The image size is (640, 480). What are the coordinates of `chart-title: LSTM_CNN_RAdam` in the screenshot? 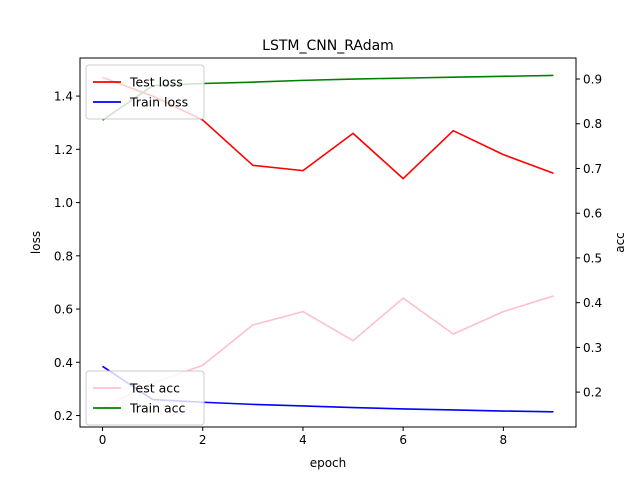 It's located at (328, 46).